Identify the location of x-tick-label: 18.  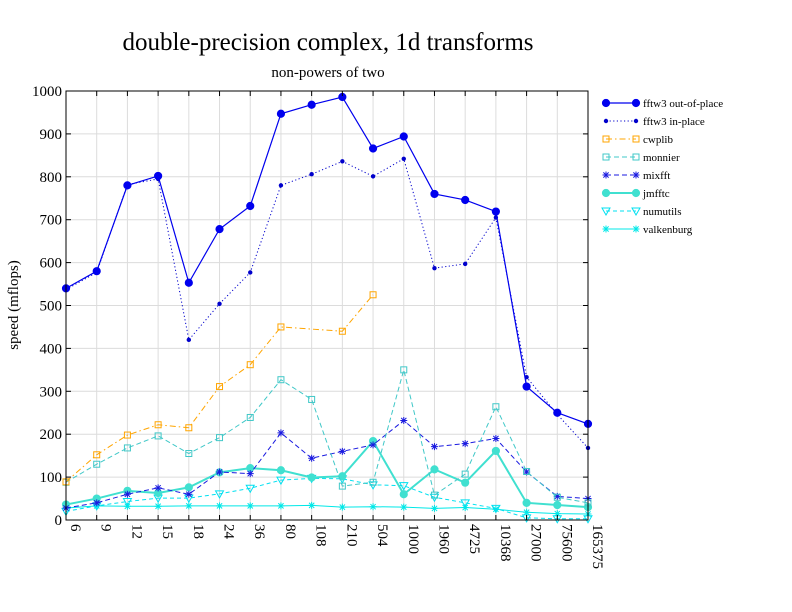
(198, 531).